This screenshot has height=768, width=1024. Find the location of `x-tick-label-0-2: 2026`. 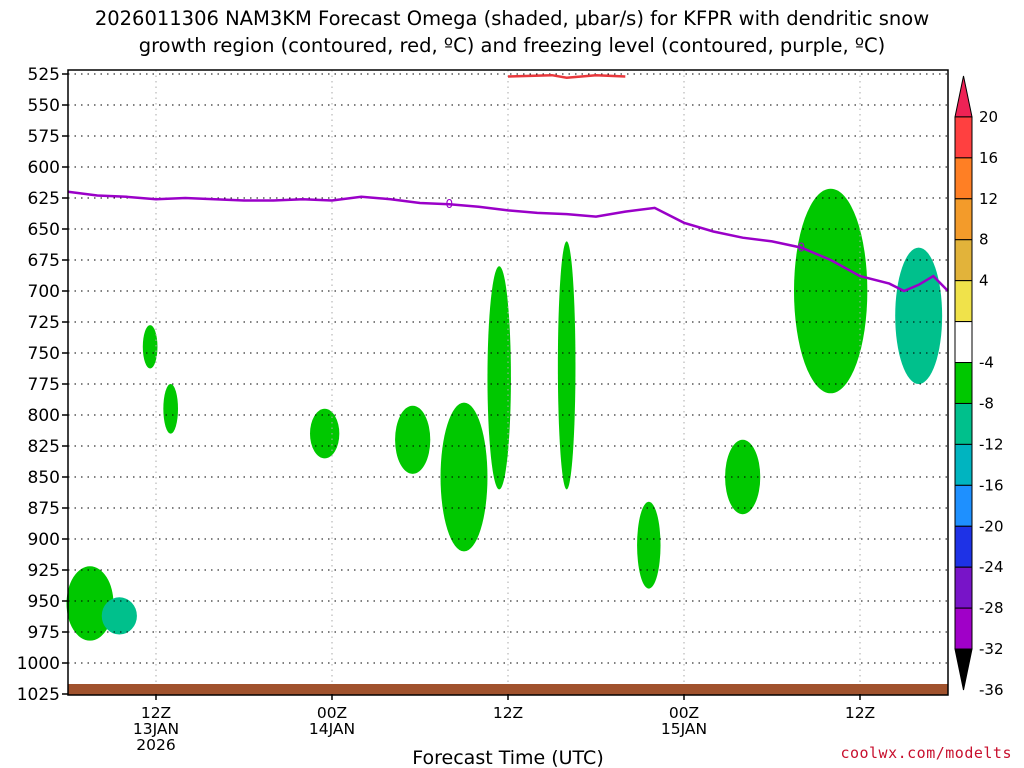

x-tick-label-0-2: 2026 is located at coordinates (155, 745).